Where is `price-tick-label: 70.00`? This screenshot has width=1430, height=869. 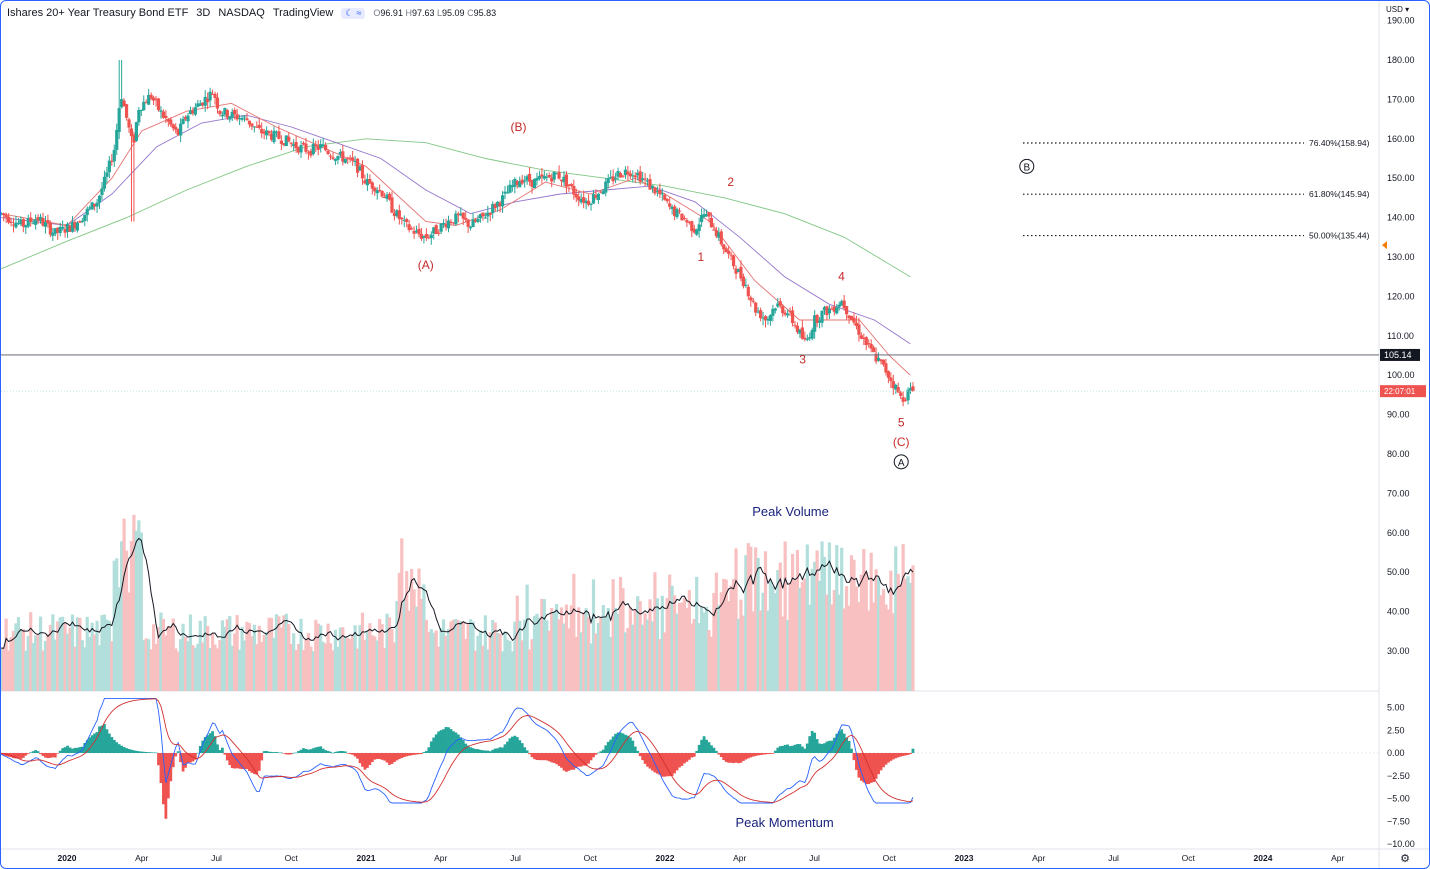
price-tick-label: 70.00 is located at coordinates (1398, 493).